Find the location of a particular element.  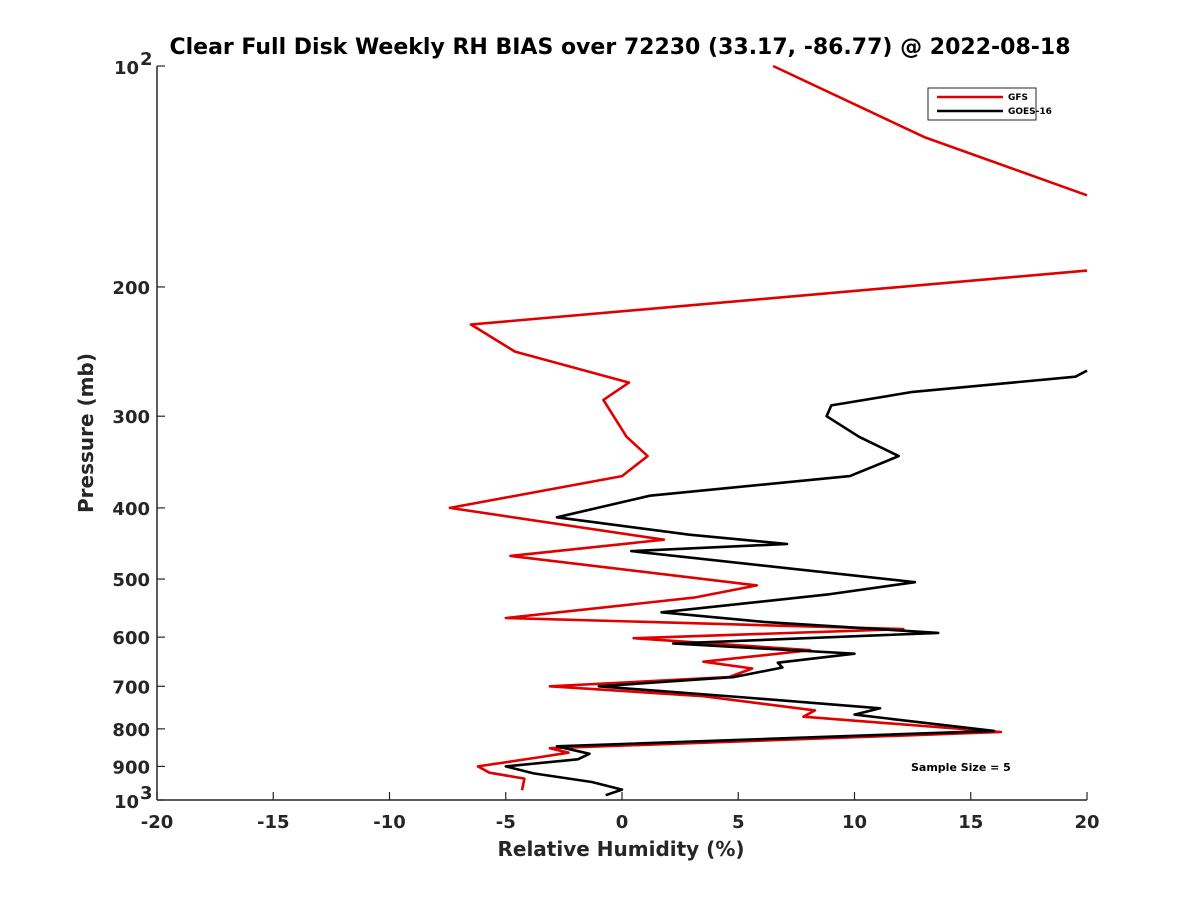

legend-box is located at coordinates (982, 104).